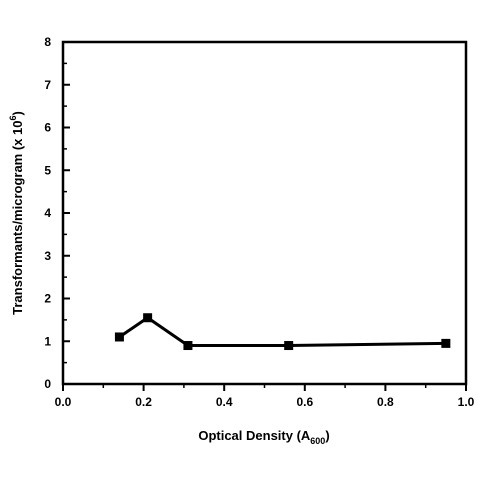 The image size is (480, 480). I want to click on y-axis-label-superscript: 6, so click(13, 117).